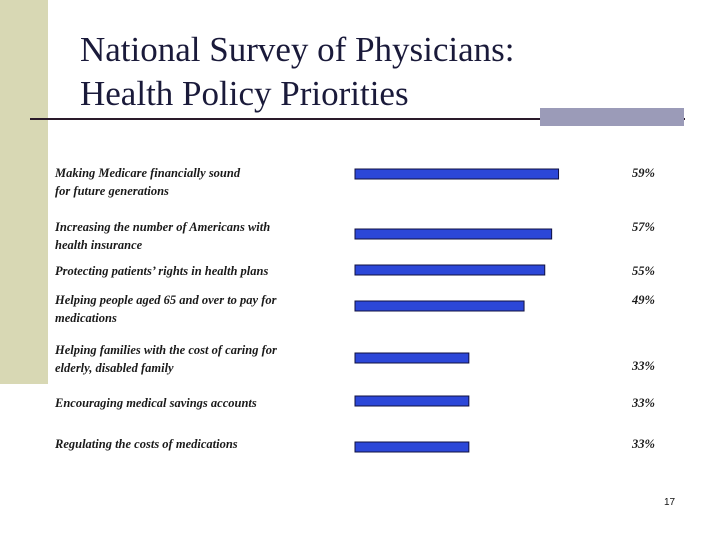 The image size is (720, 540). Describe the element at coordinates (612, 117) in the screenshot. I see `title-accent-block` at that location.